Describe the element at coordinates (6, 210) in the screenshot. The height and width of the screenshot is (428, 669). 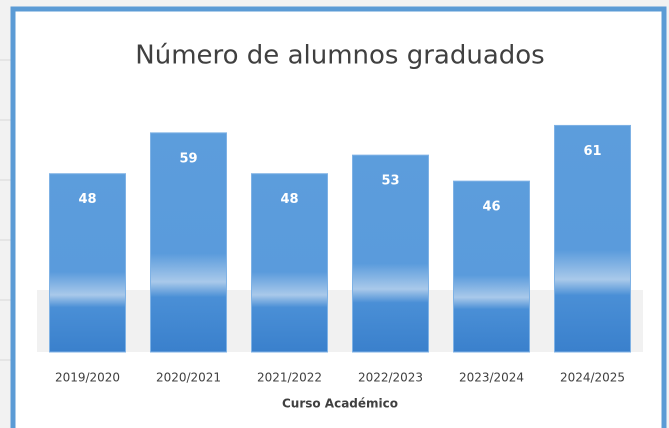
I see `sheet-background` at that location.